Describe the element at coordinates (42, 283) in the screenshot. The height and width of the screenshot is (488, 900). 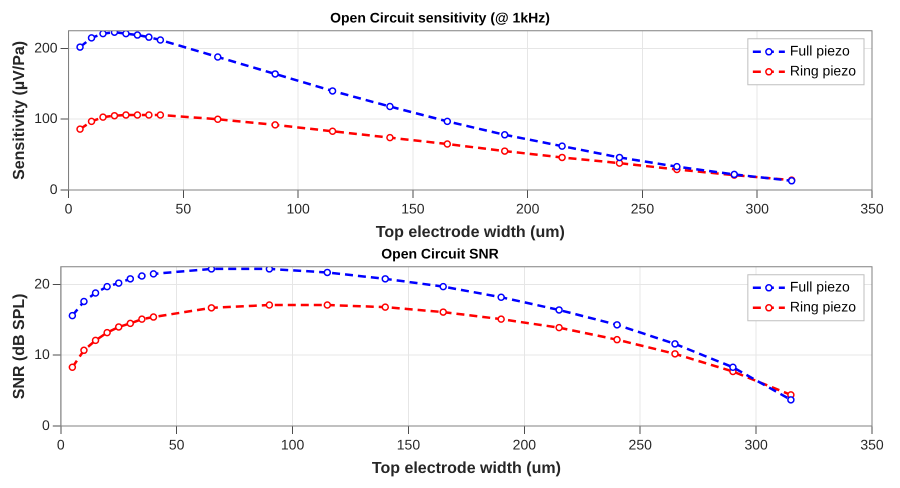
I see `y-tick-label: 20` at that location.